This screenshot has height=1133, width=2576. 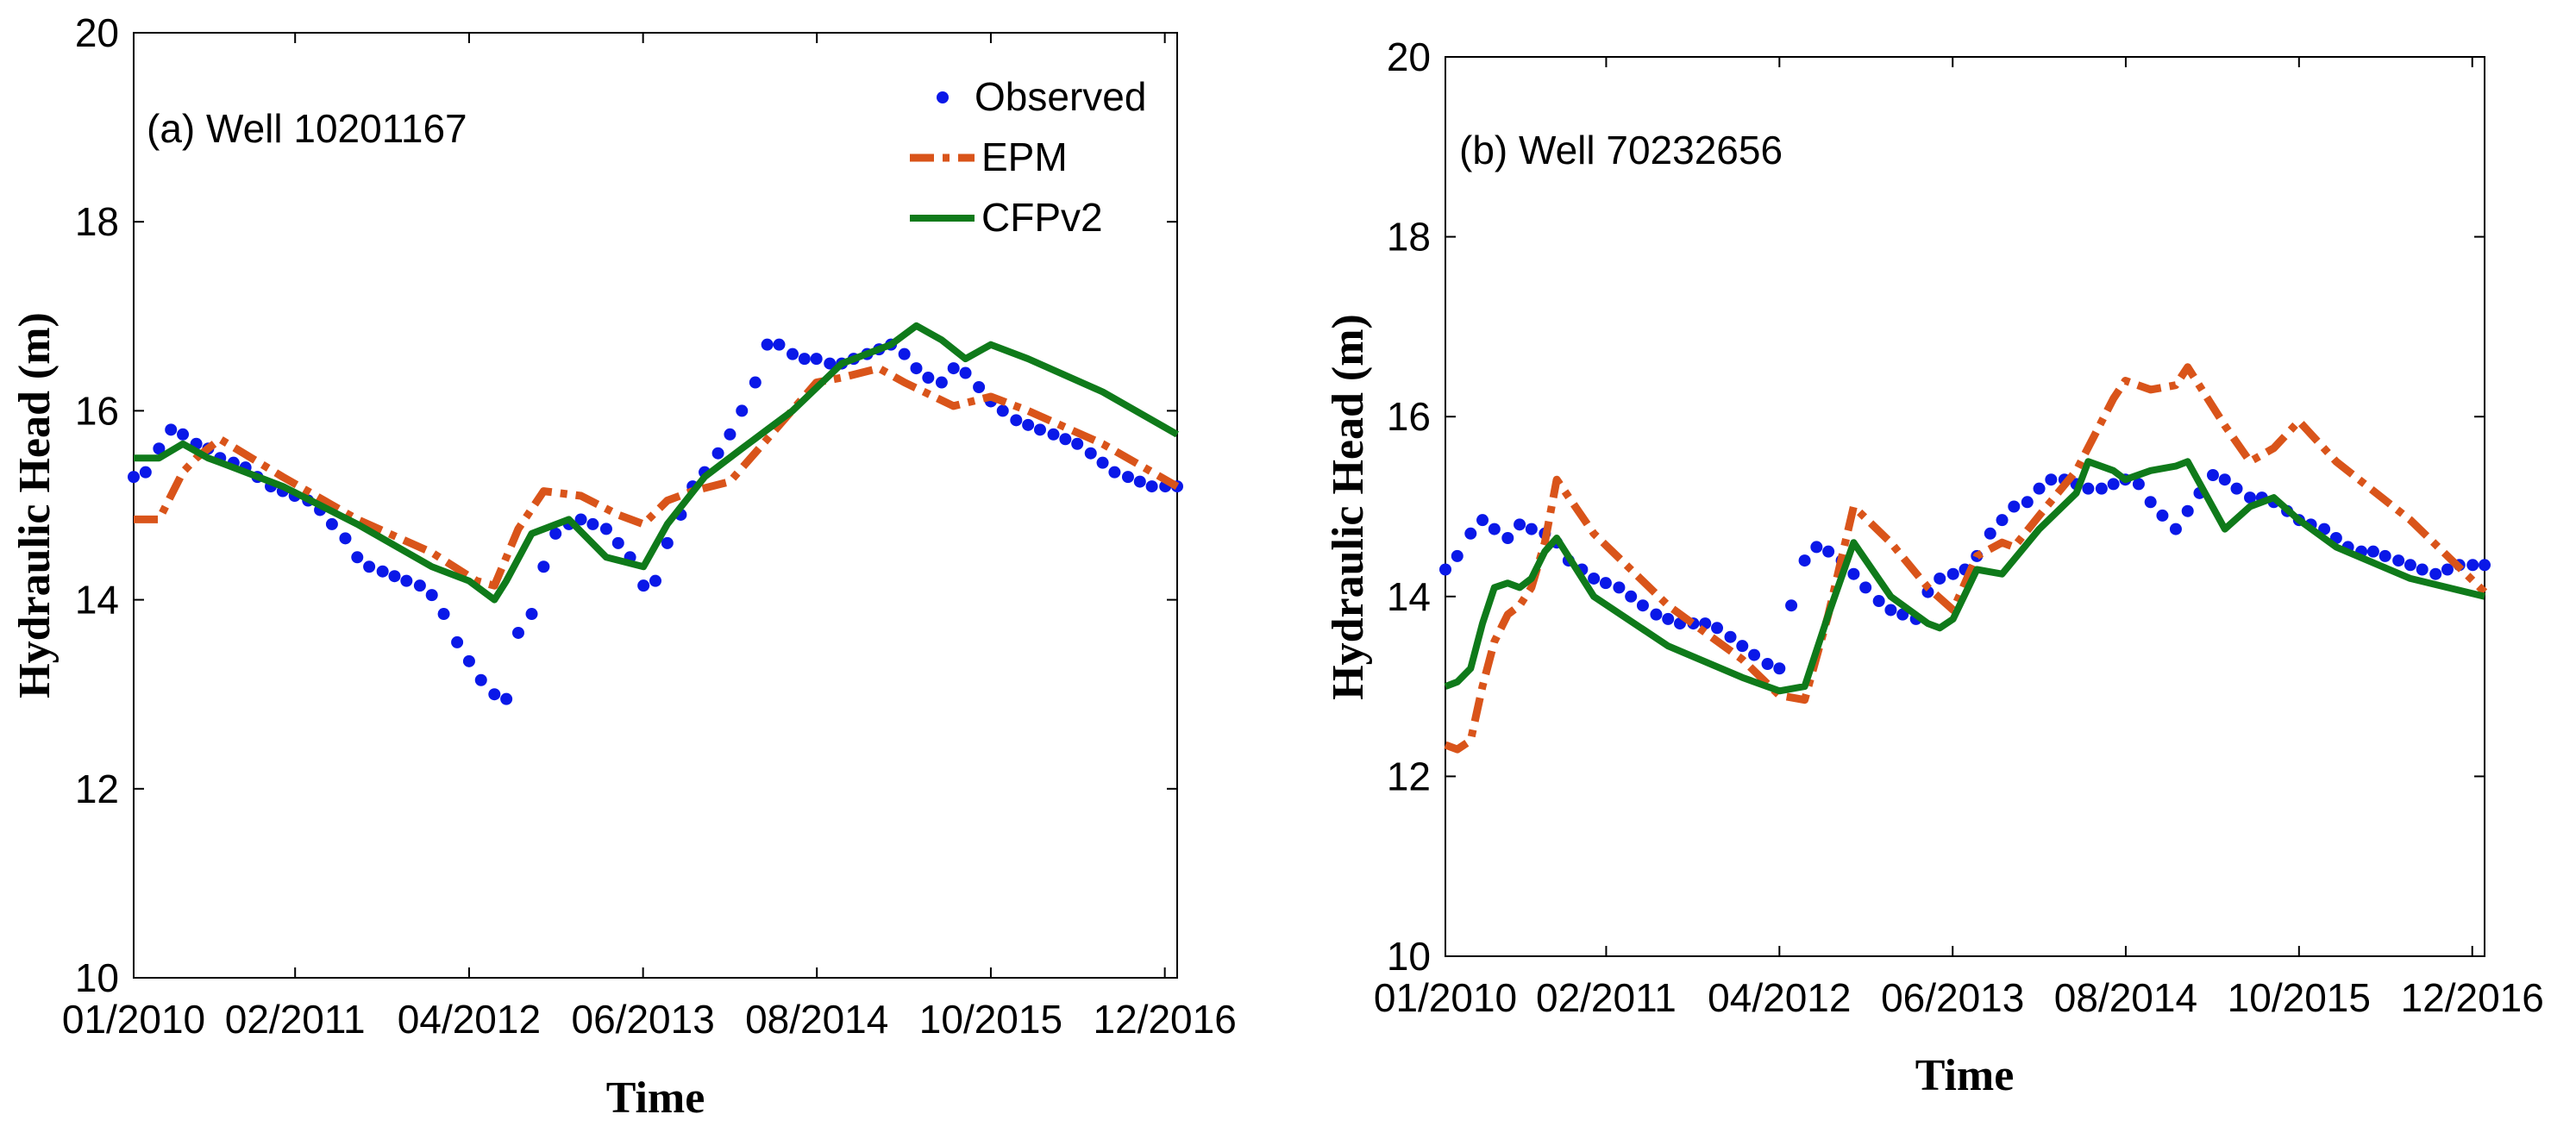 I want to click on x-tick-label-a: 02/2011, so click(x=295, y=1019).